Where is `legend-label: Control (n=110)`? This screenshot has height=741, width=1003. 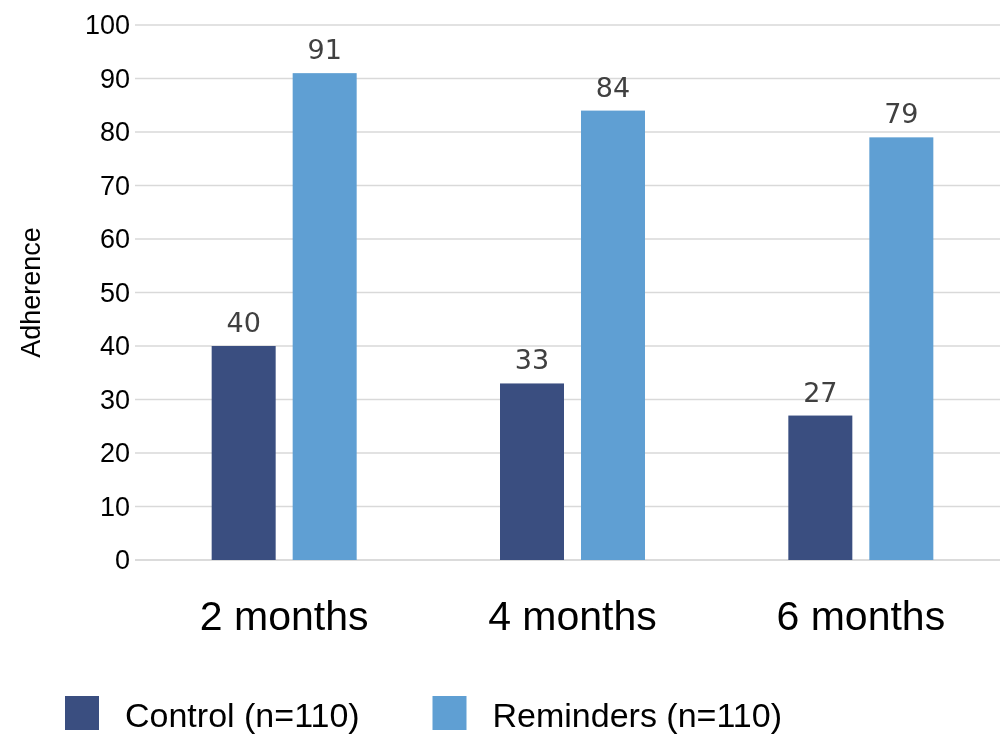
legend-label: Control (n=110) is located at coordinates (242, 714).